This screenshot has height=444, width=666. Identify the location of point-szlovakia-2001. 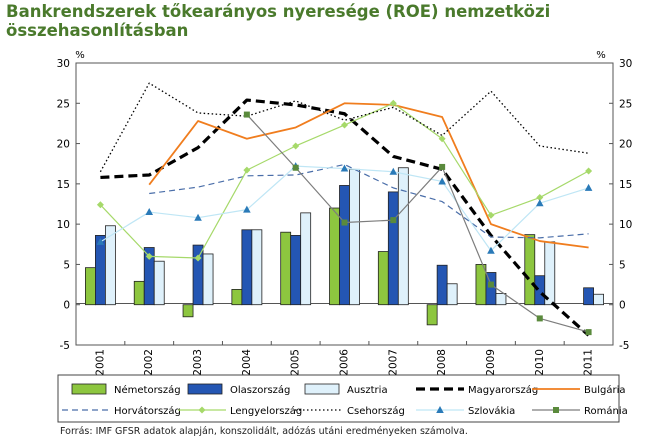
(100, 241).